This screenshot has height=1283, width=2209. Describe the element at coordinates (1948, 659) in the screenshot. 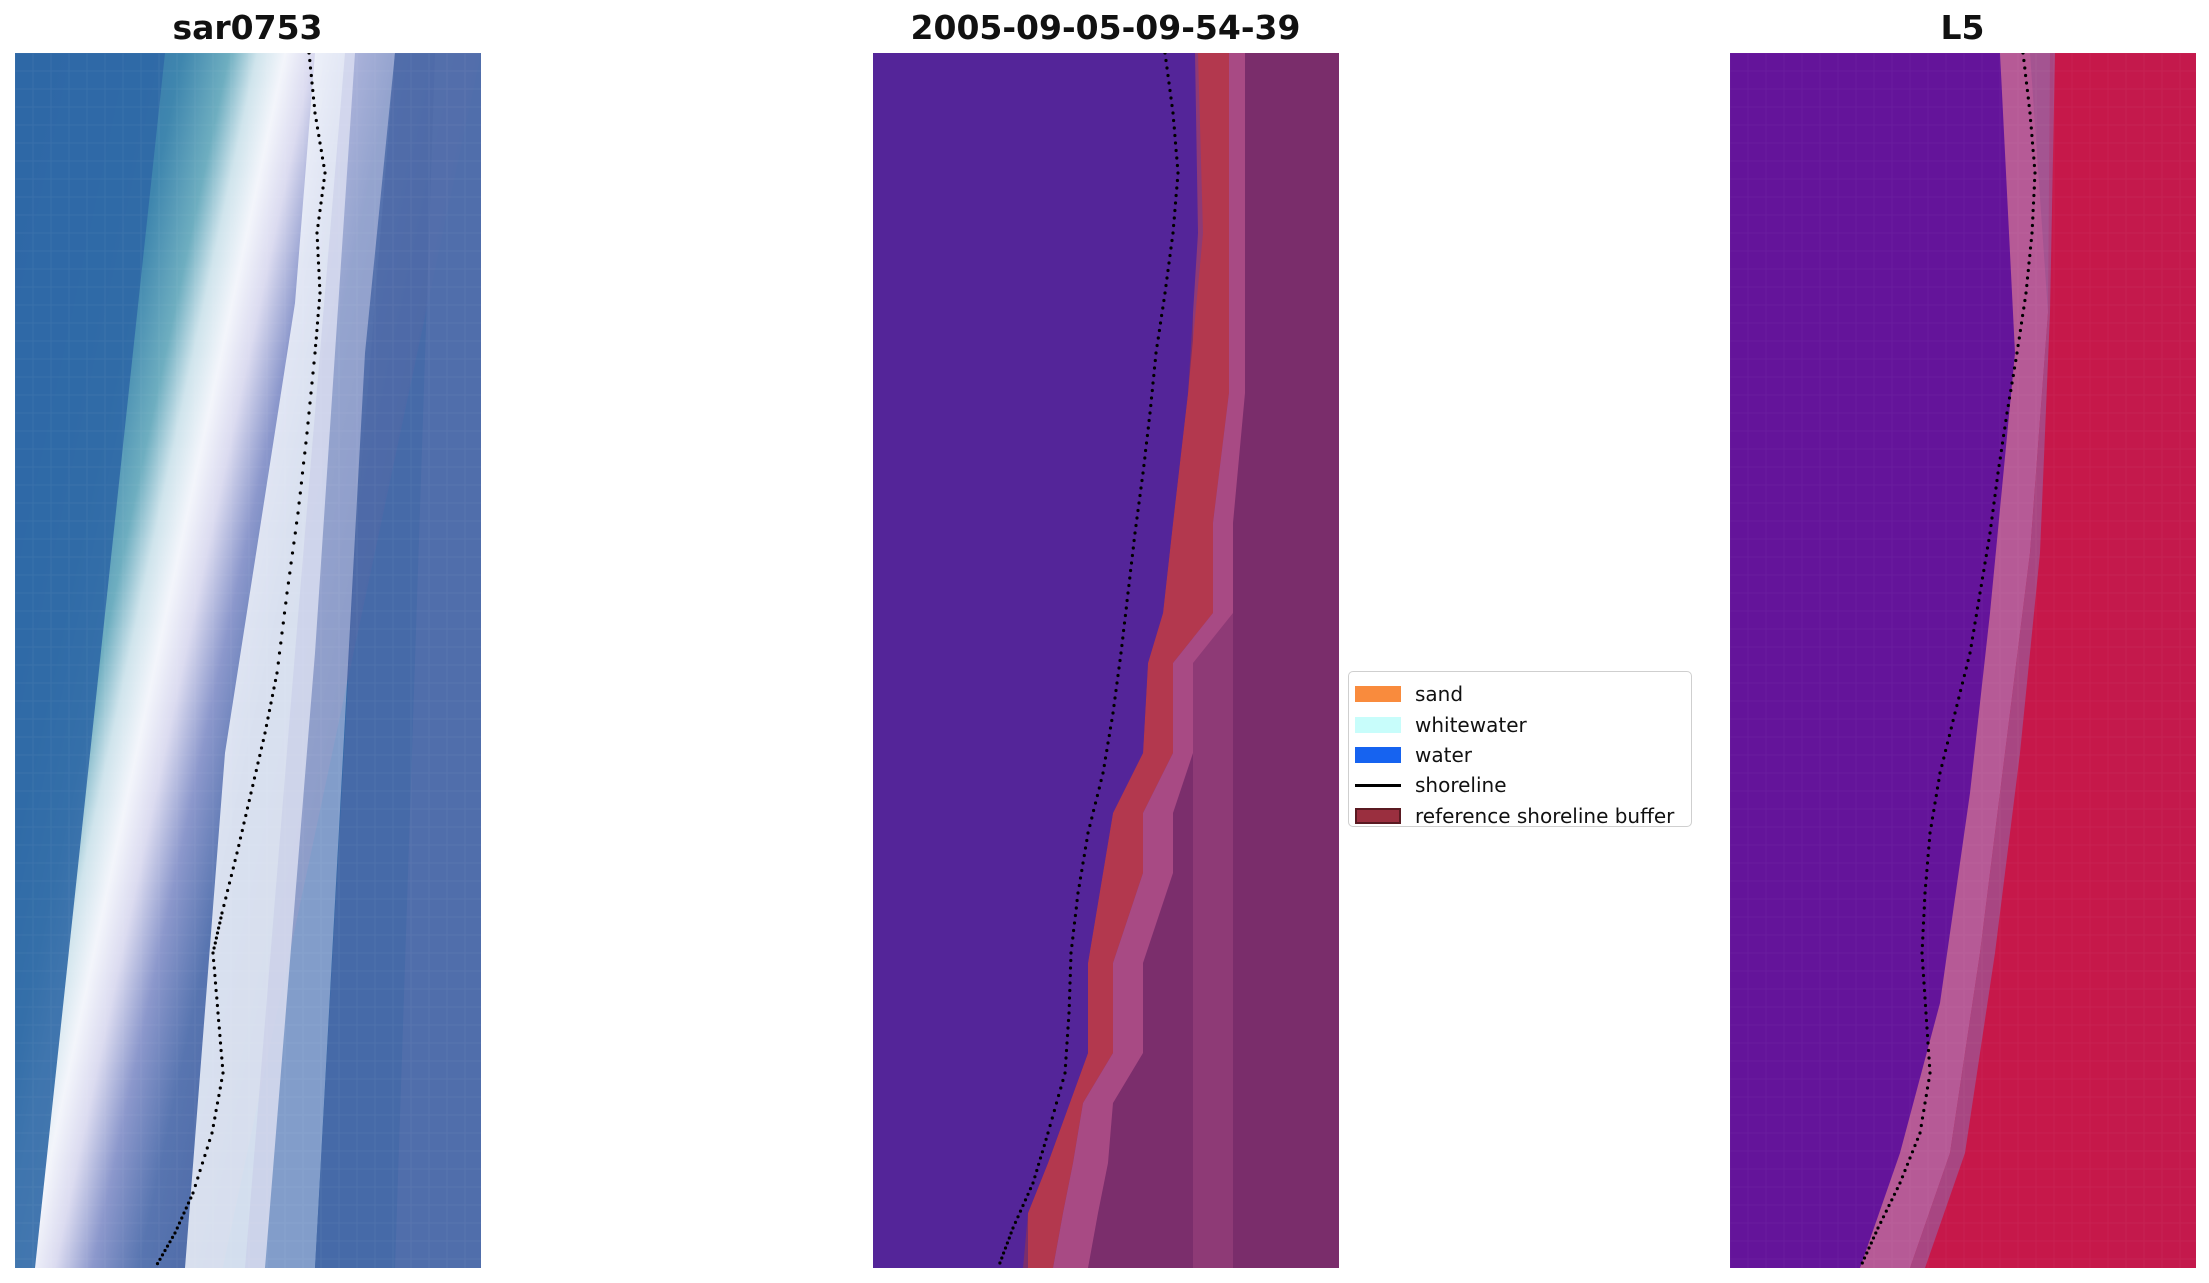

I see `shoreline-trace` at that location.